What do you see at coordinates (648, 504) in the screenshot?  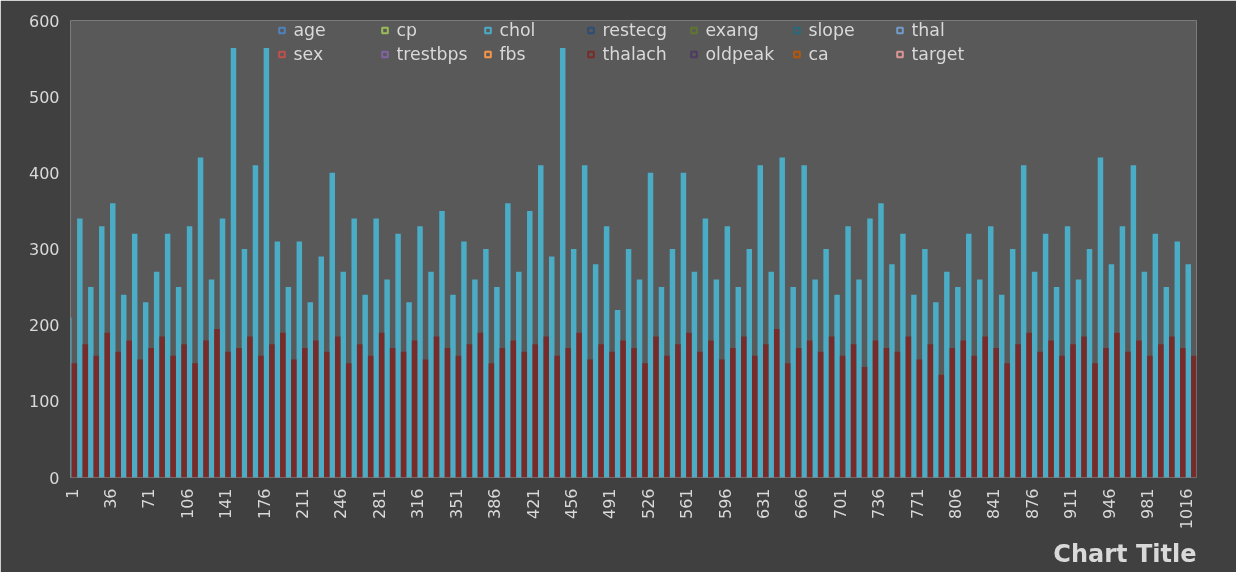 I see `x-tick-label: 526` at bounding box center [648, 504].